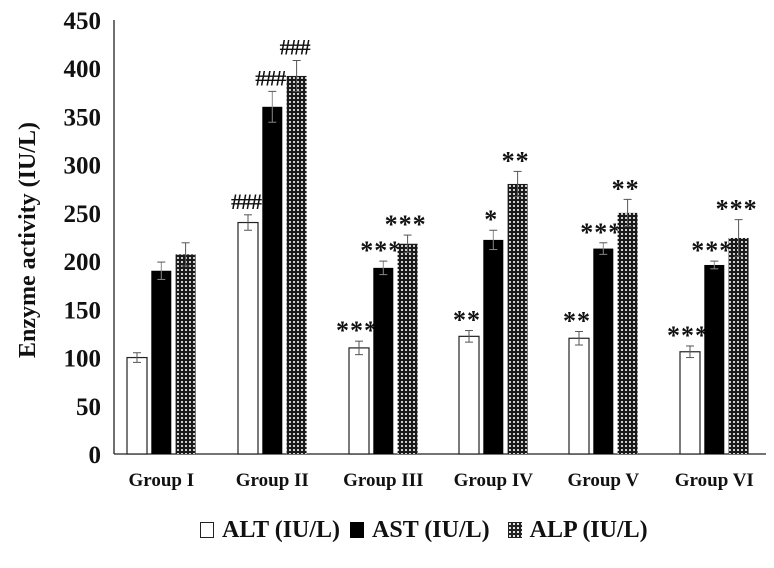 The image size is (774, 568). I want to click on x-tick-label: Group II, so click(272, 480).